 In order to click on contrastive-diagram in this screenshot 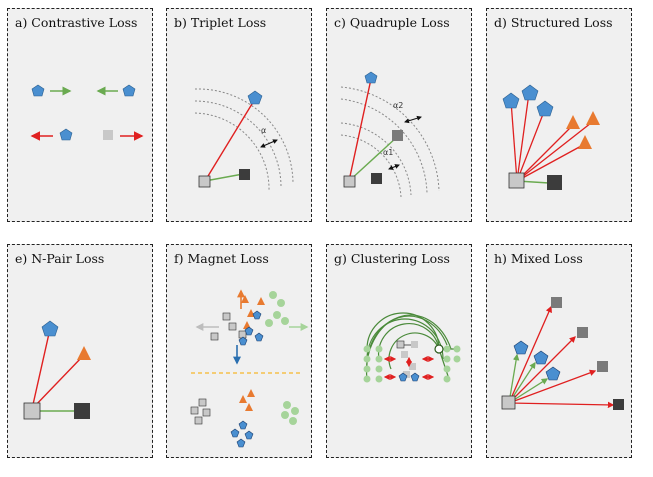, I will do `click(87, 112)`.